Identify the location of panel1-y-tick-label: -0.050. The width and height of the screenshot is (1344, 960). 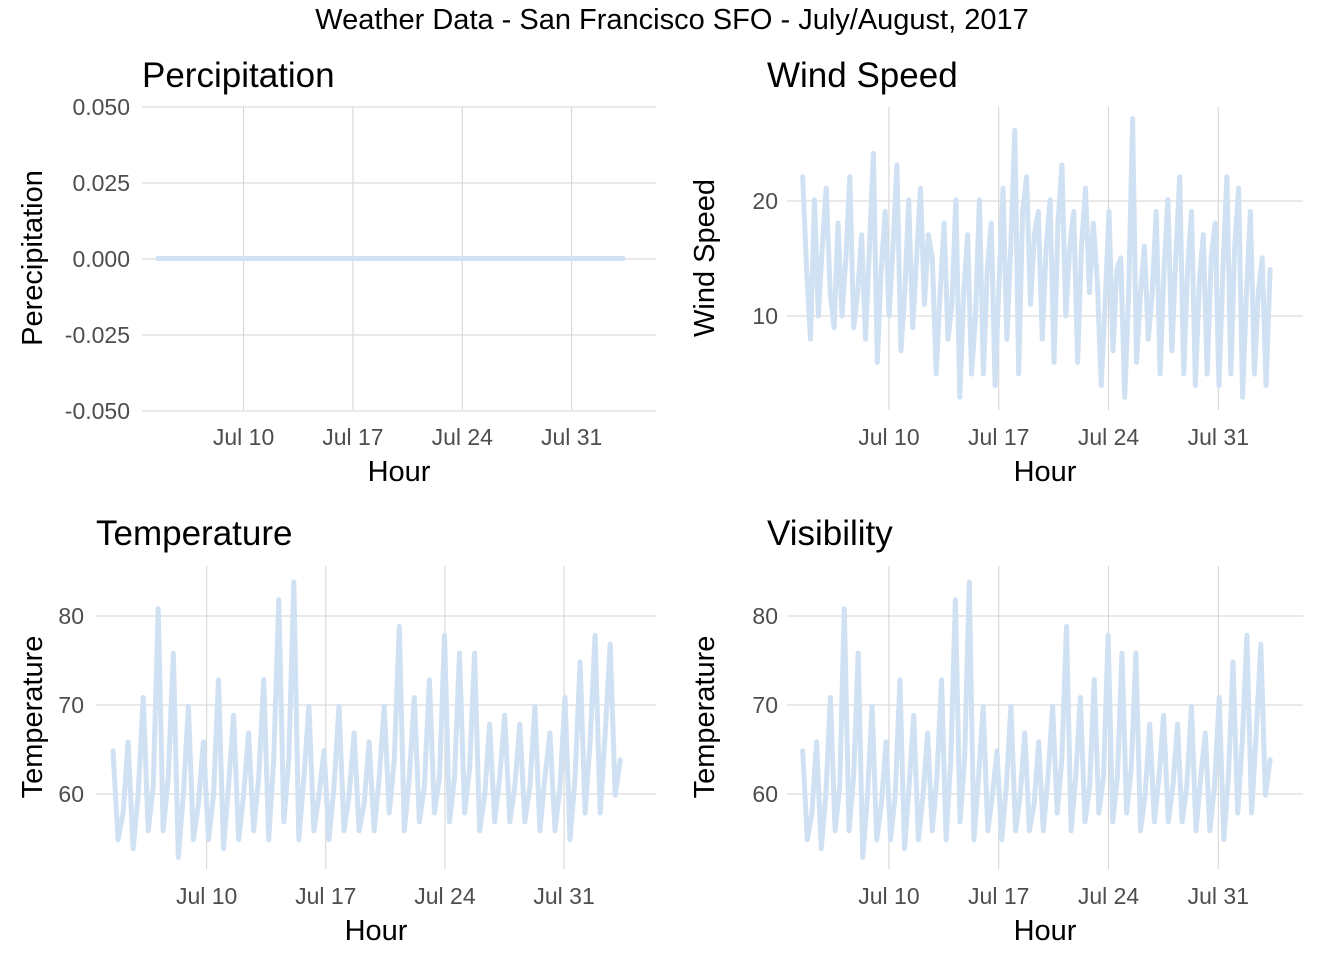
(97, 411).